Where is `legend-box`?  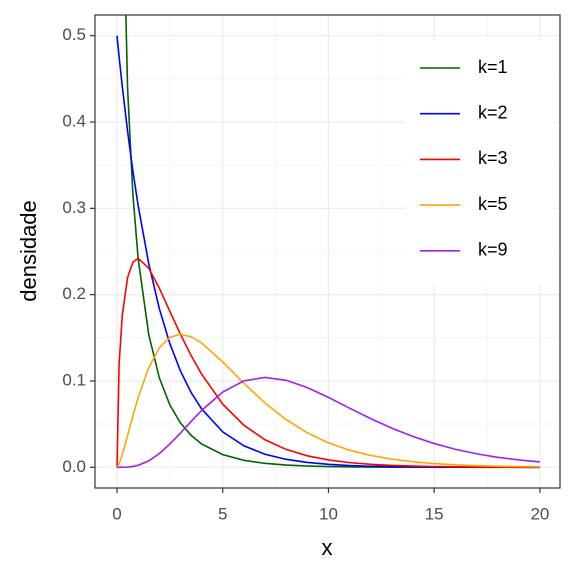 legend-box is located at coordinates (480, 162).